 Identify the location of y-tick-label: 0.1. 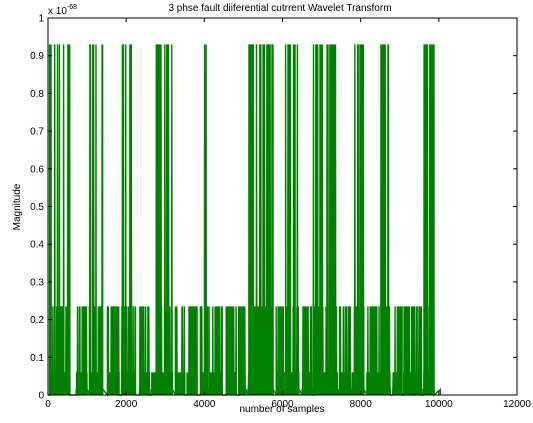
(37, 358).